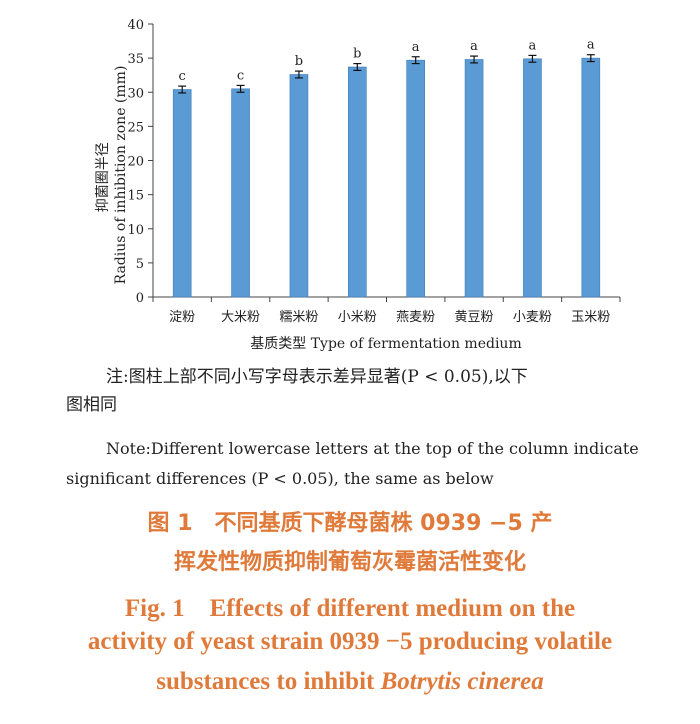 This screenshot has width=700, height=724. Describe the element at coordinates (356, 391) in the screenshot. I see `note-chinese: 注:图柱上部不同小写字母表示差异显著(P < 0.05),以下 图相同` at that location.